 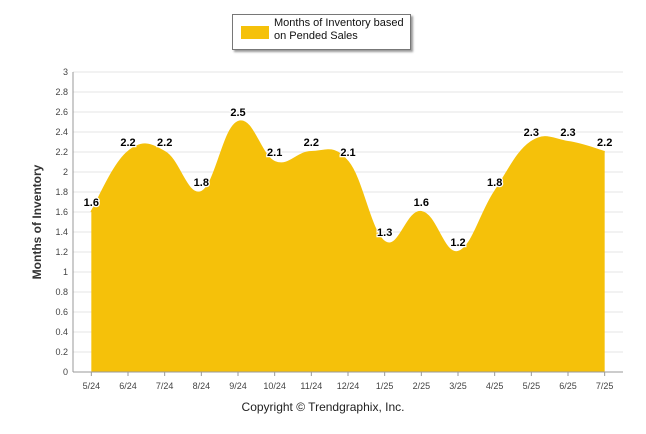 What do you see at coordinates (384, 233) in the screenshot?
I see `data-label: 1.3` at bounding box center [384, 233].